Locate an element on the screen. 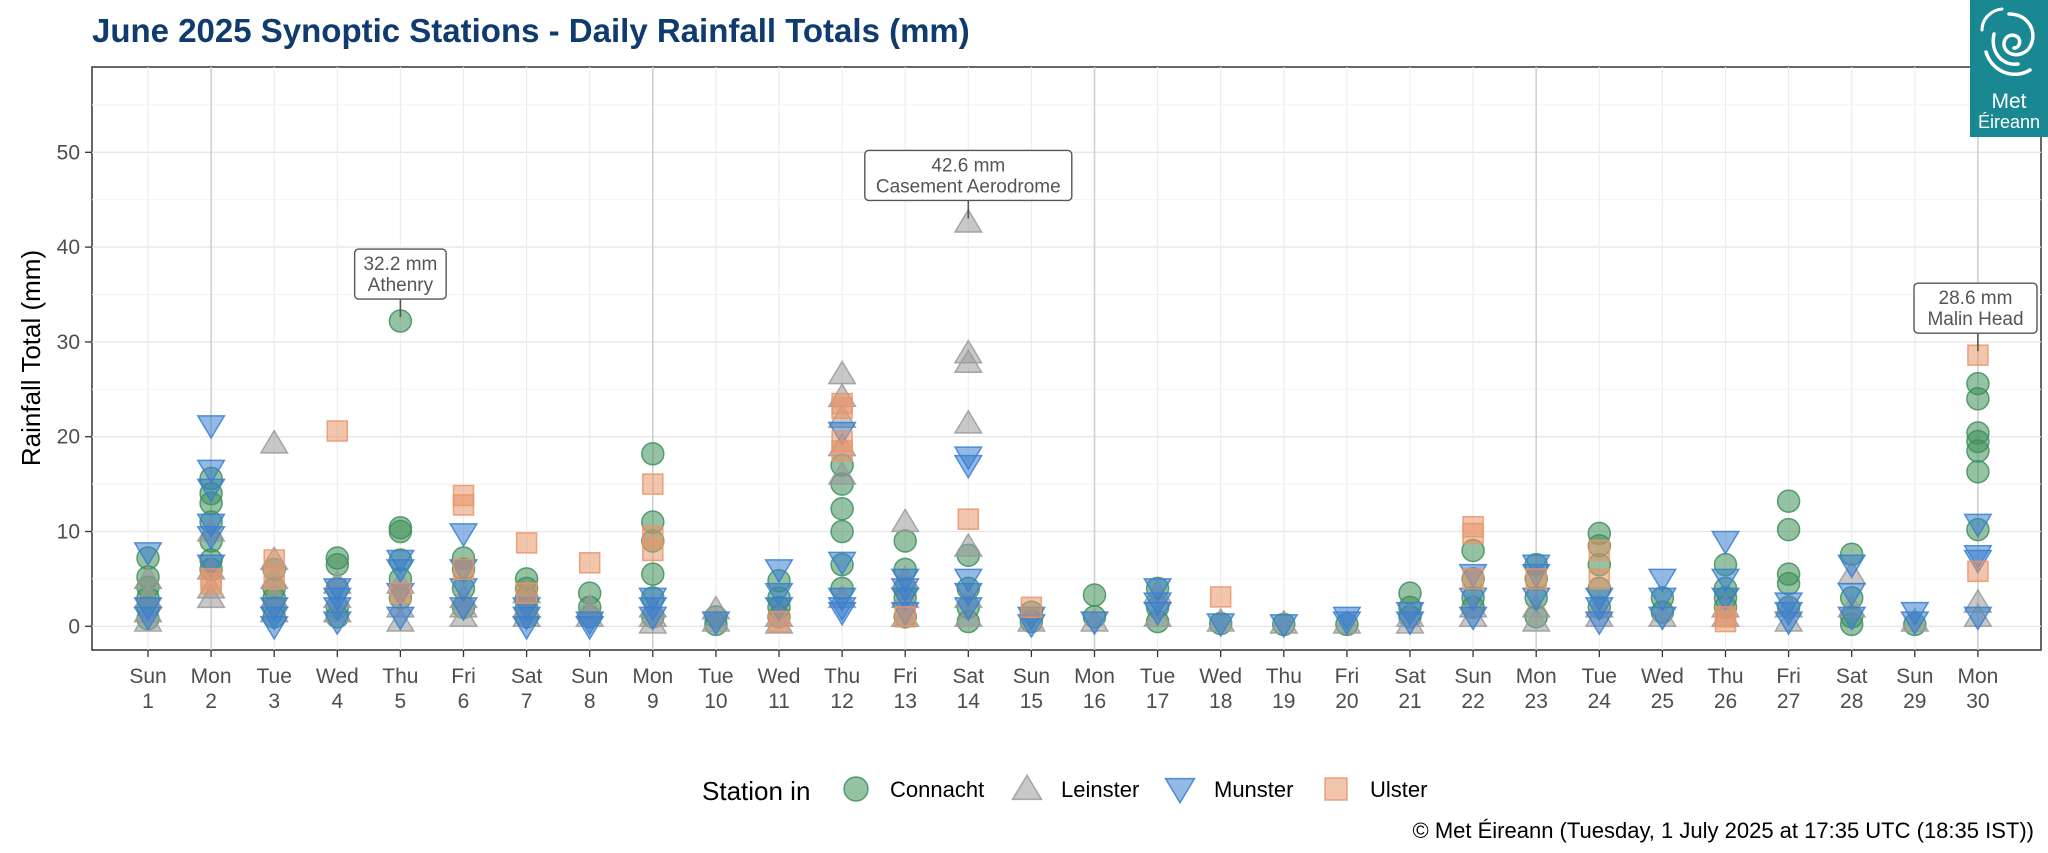 The image size is (2048, 853). legend-item-munster: Munster is located at coordinates (1228, 791).